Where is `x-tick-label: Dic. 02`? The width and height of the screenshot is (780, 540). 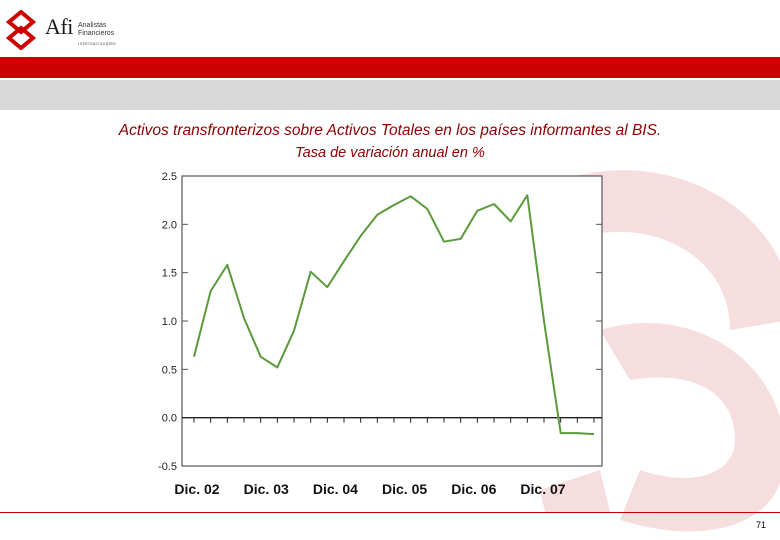 x-tick-label: Dic. 02 is located at coordinates (196, 489).